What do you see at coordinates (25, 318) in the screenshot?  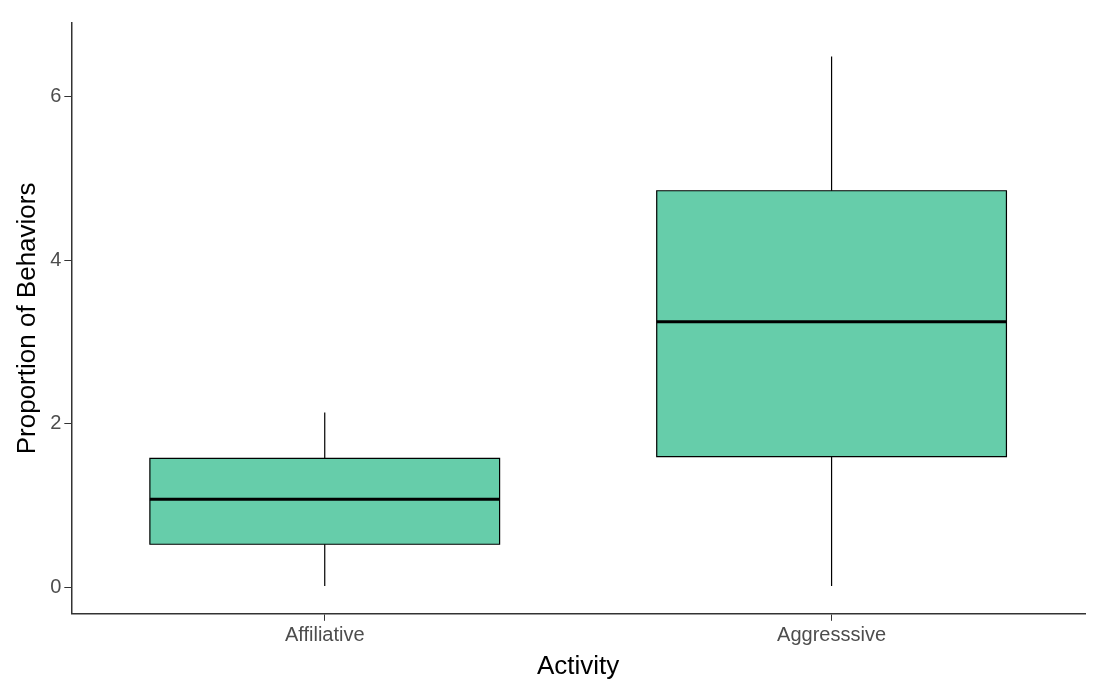 I see `y-axis-title: Proportion of Behaviors` at bounding box center [25, 318].